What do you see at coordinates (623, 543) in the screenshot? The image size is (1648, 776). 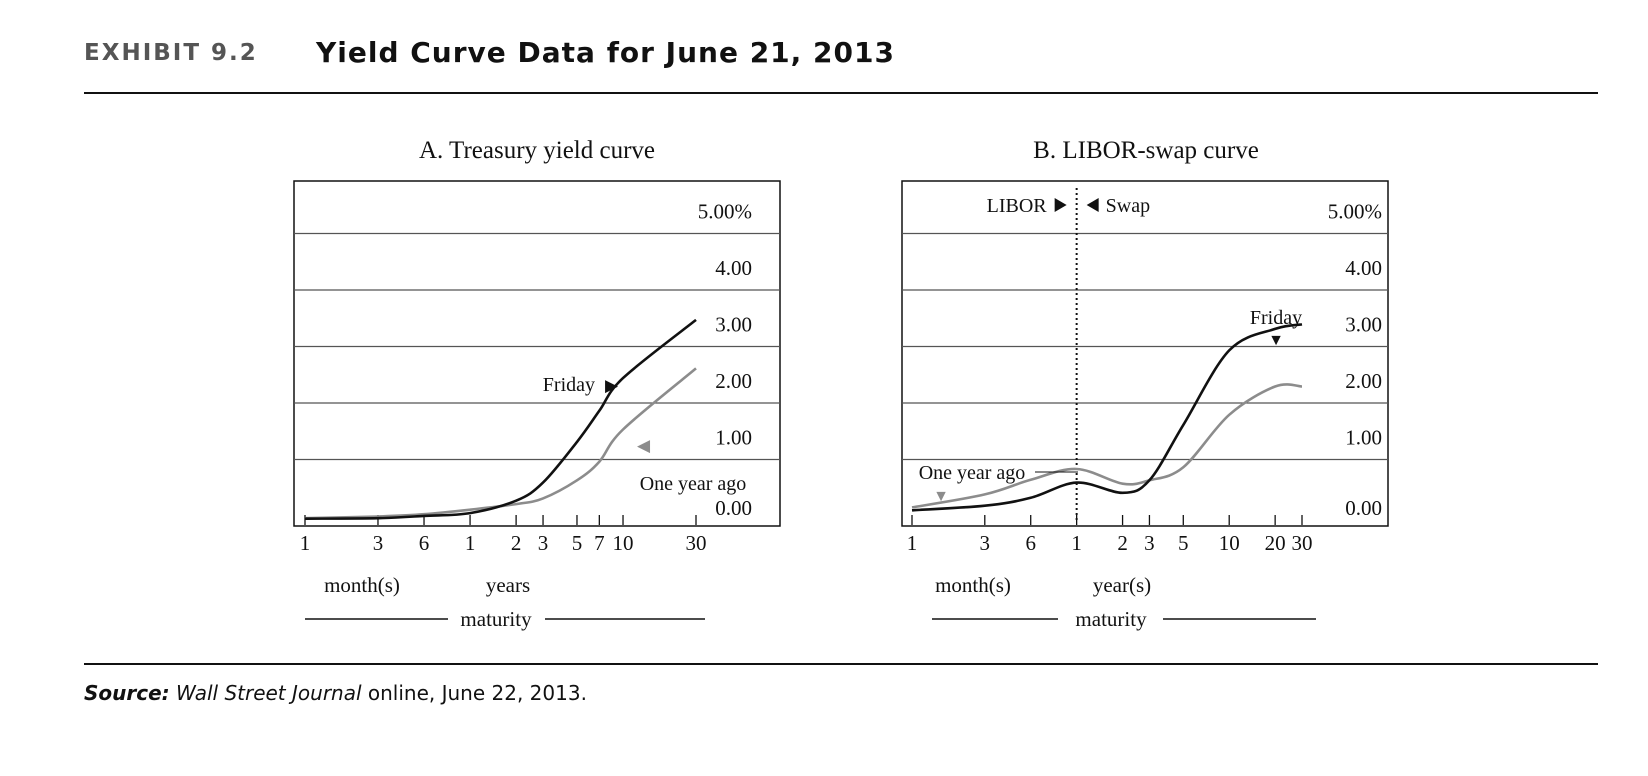 I see `chart-a-x-tick-label: 10` at bounding box center [623, 543].